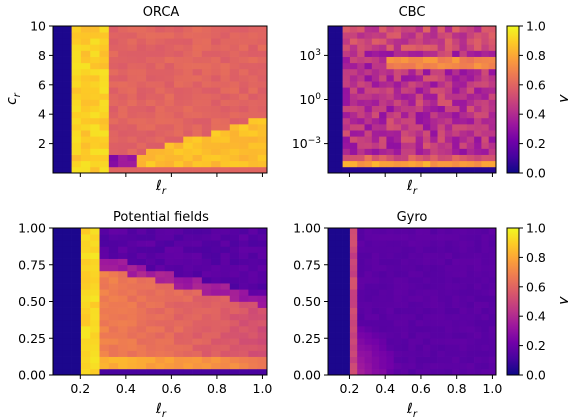 The image size is (568, 419). I want to click on heatmap-cells, so click(160, 302).